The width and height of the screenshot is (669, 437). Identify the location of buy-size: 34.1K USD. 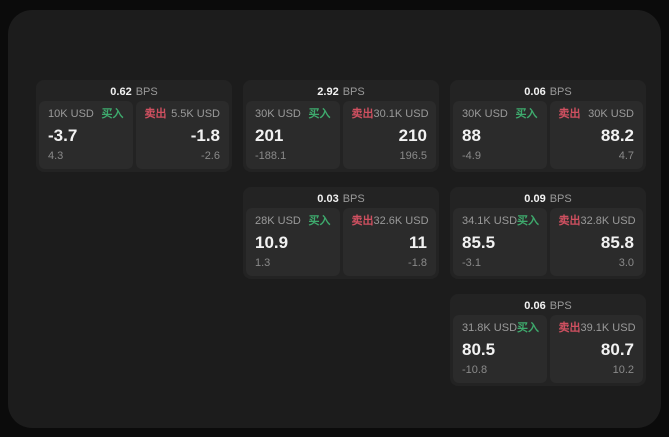
(490, 221).